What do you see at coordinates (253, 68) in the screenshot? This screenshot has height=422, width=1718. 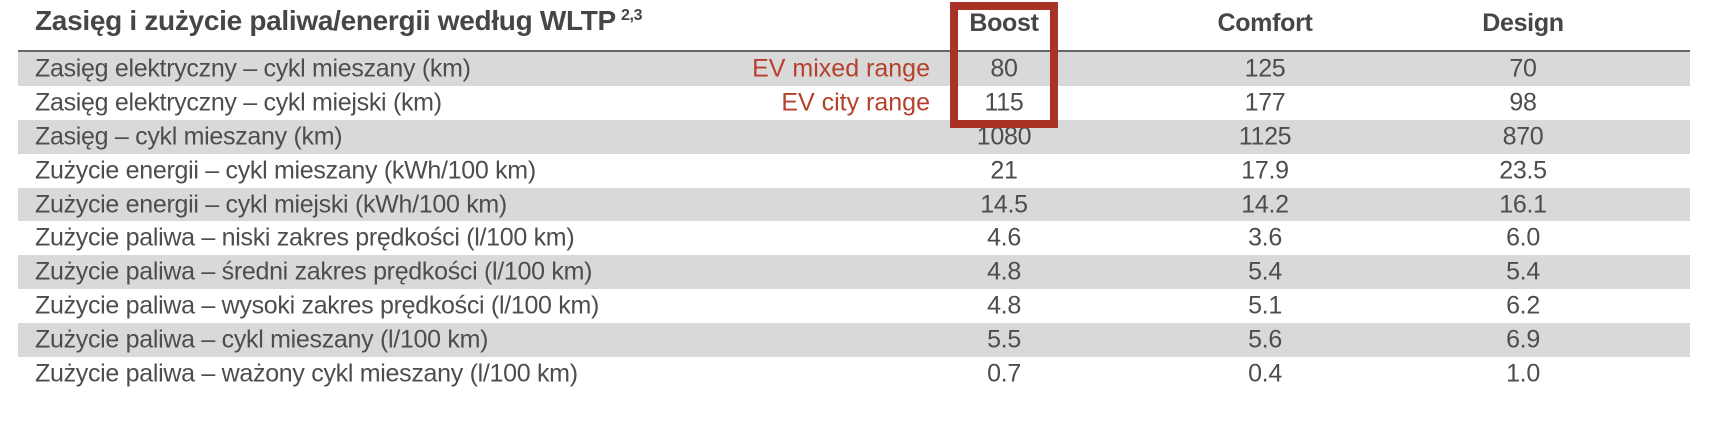 I see `row-label: Zasięg elektryczny – cykl mieszany (km)` at bounding box center [253, 68].